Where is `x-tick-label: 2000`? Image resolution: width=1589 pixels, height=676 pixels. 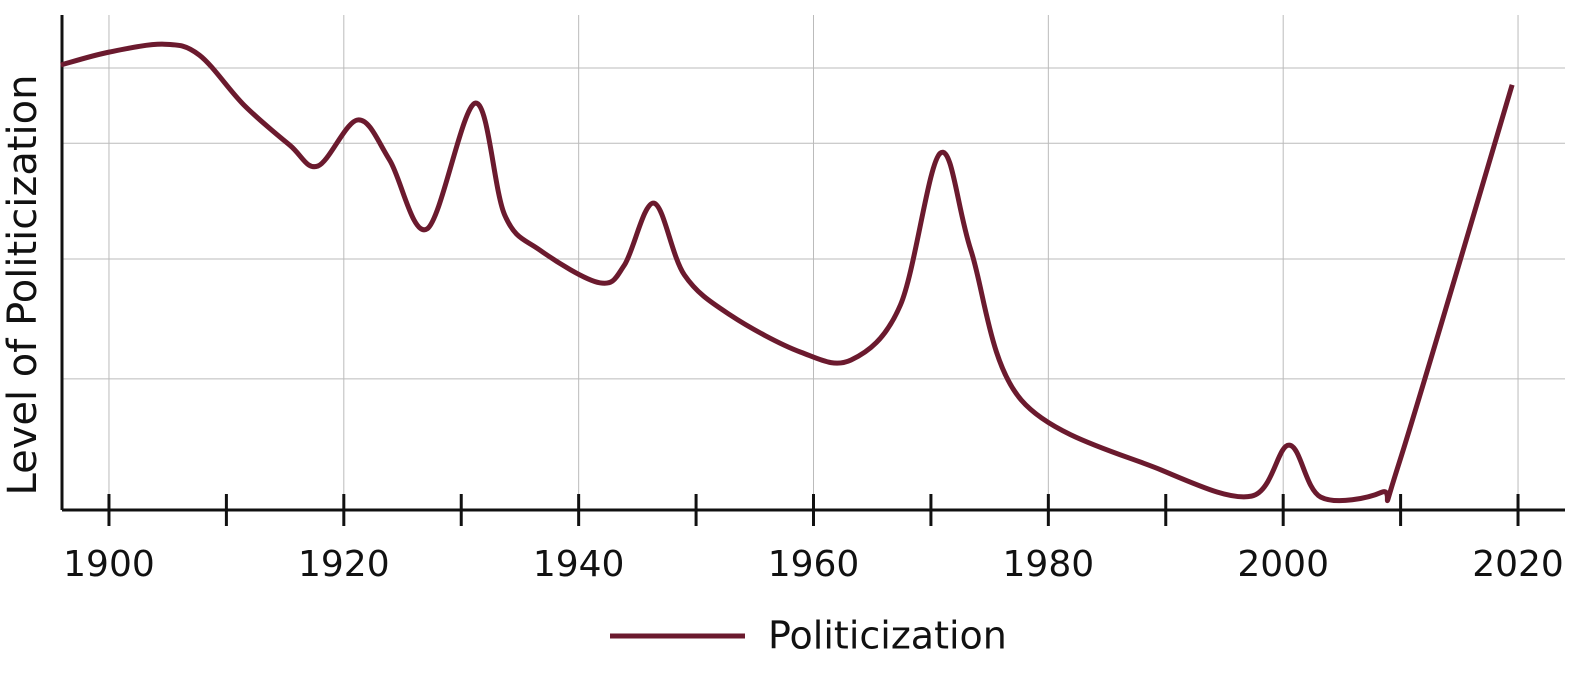
x-tick-label: 2000 is located at coordinates (1283, 564).